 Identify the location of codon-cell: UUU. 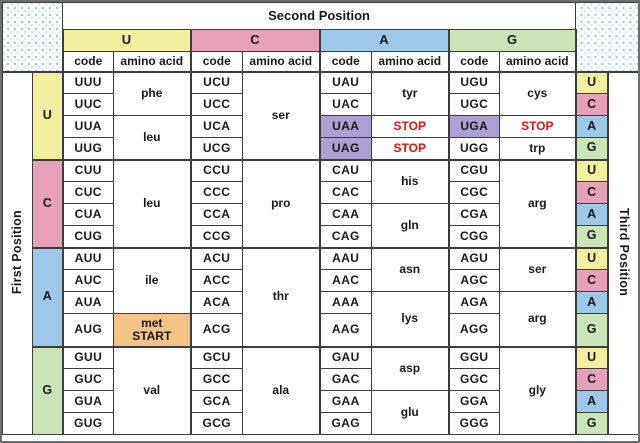
(87, 82).